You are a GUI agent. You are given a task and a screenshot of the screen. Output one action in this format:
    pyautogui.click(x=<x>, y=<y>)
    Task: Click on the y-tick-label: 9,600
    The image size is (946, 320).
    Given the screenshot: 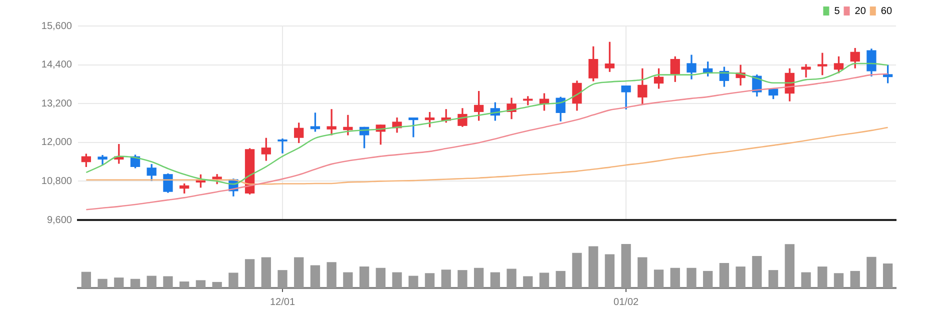 What is the action you would take?
    pyautogui.click(x=59, y=220)
    